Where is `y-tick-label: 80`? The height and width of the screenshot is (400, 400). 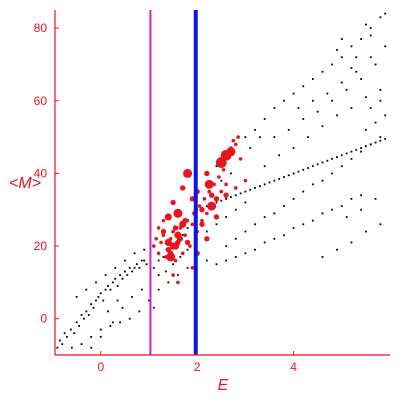
y-tick-label: 80 is located at coordinates (41, 28).